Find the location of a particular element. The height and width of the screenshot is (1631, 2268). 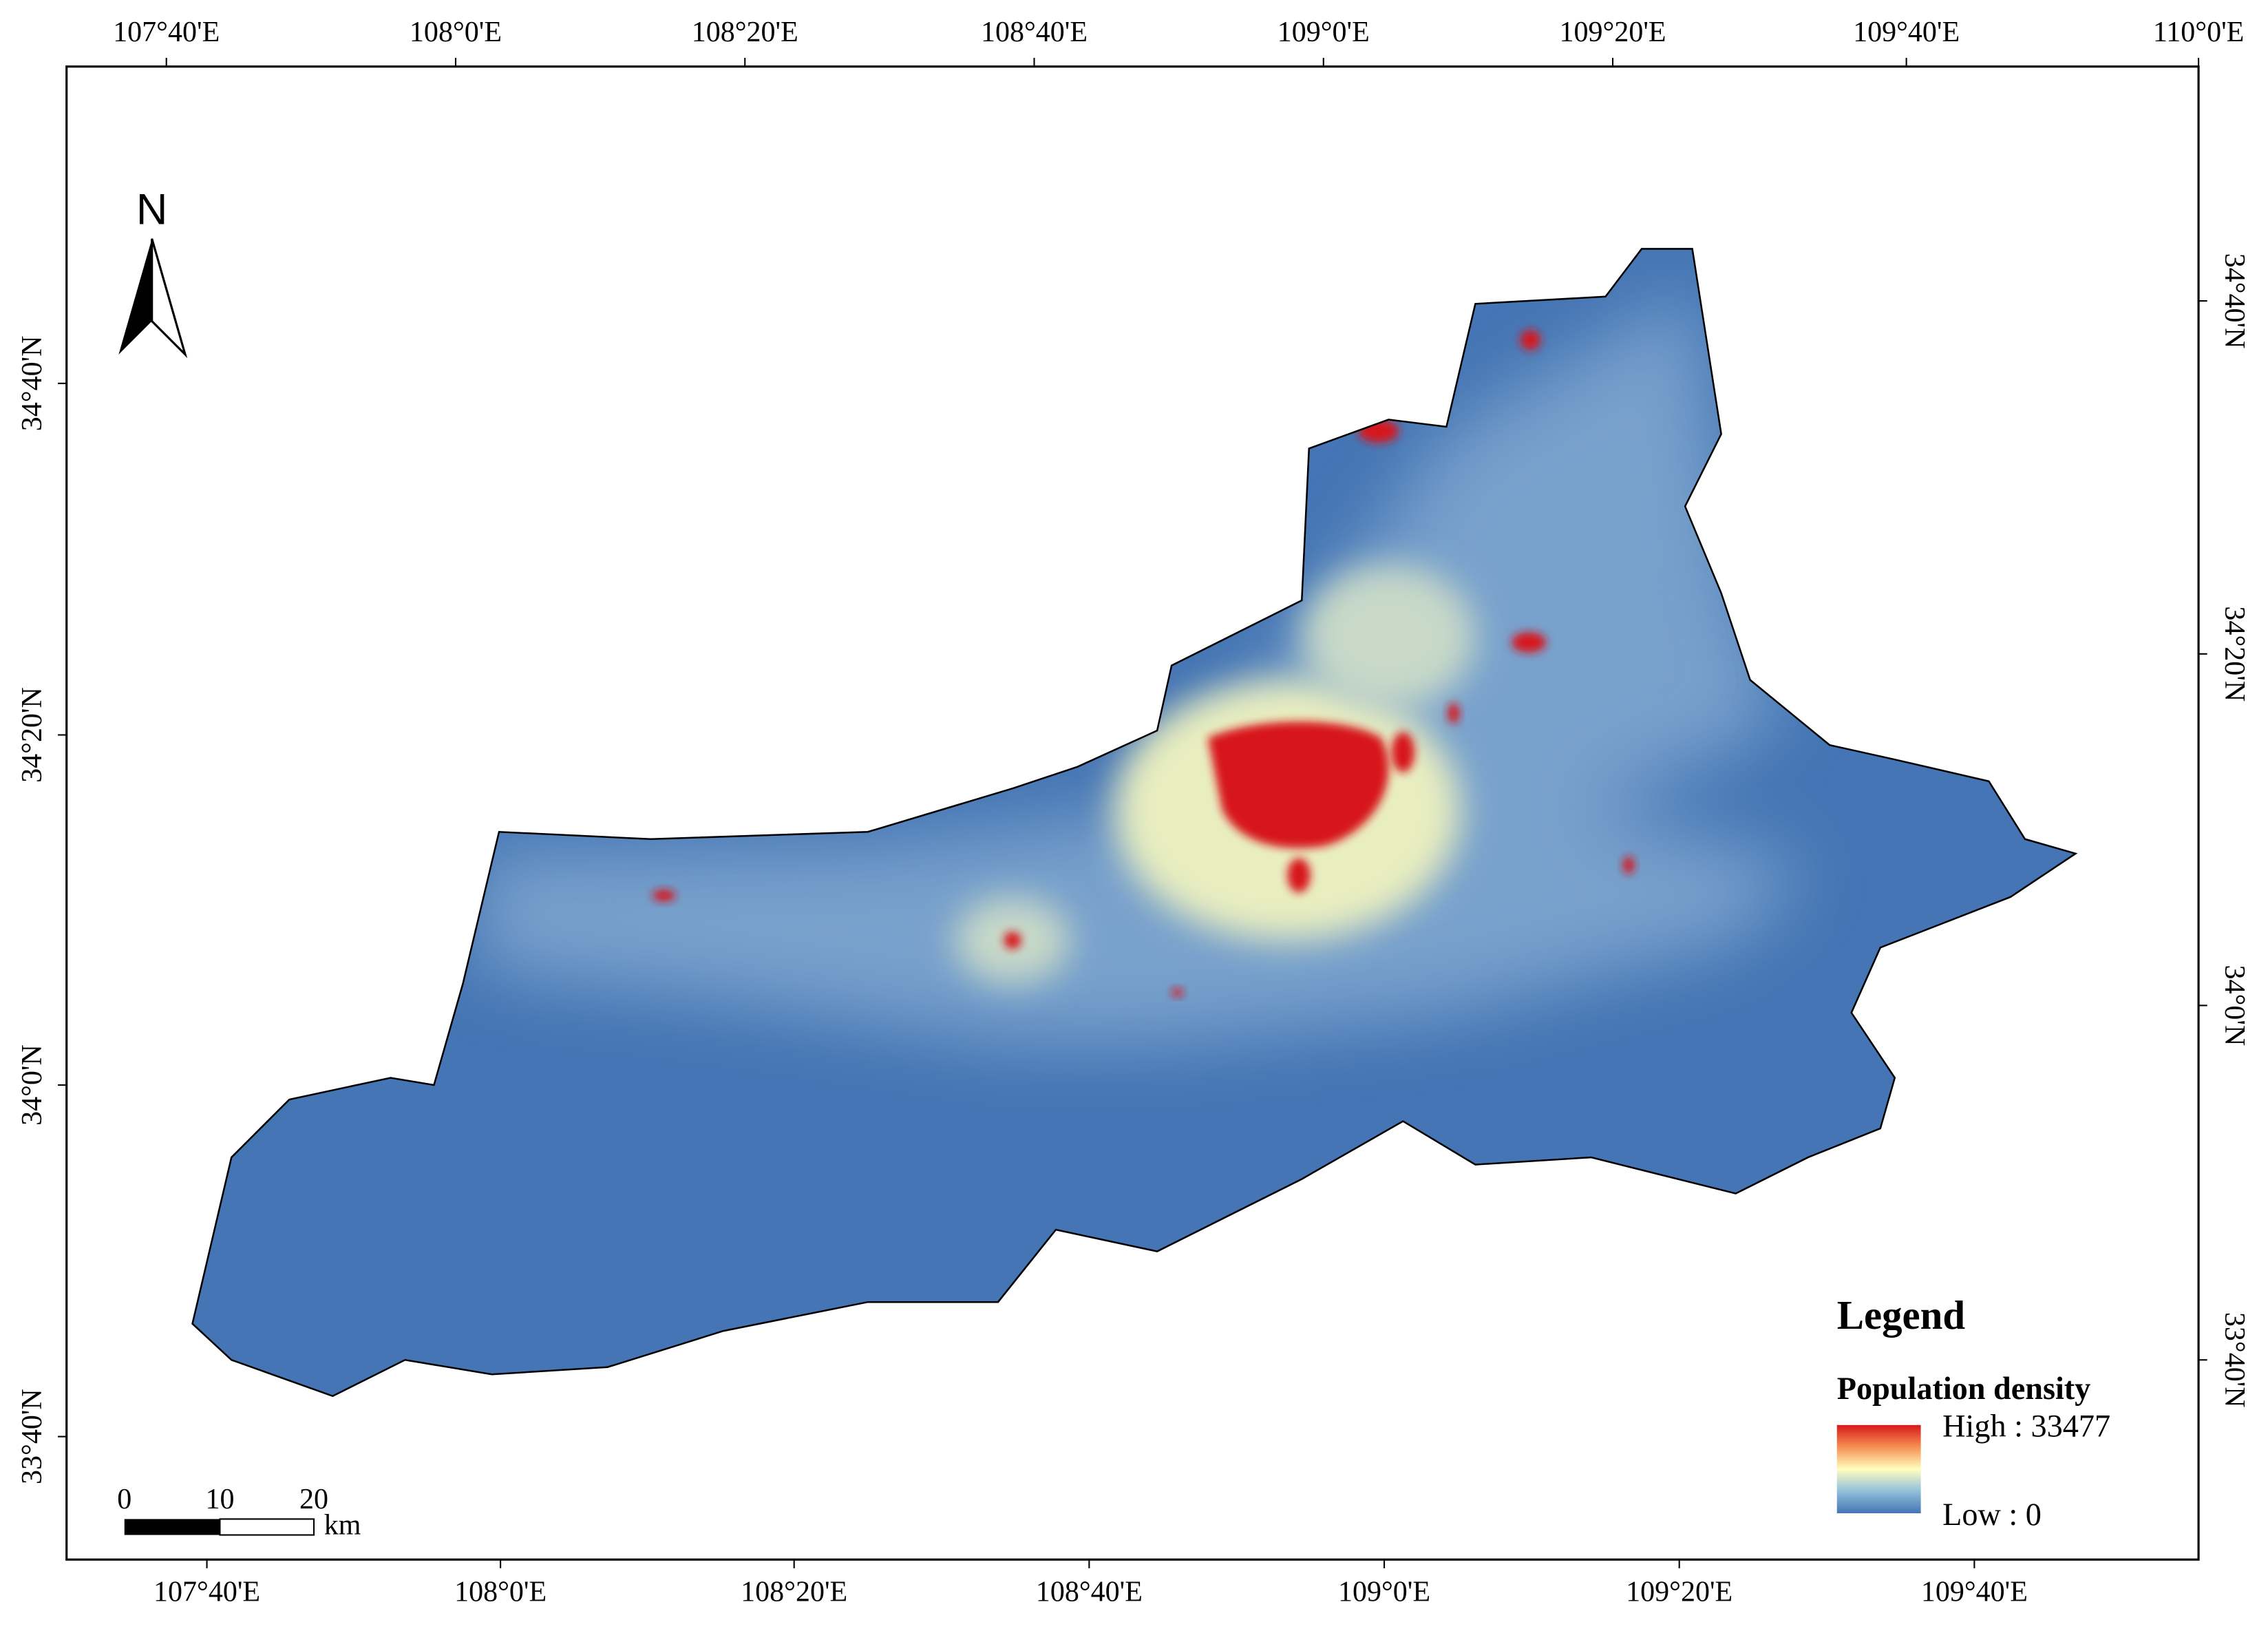

legend-low: Low : 0 is located at coordinates (1992, 1514).